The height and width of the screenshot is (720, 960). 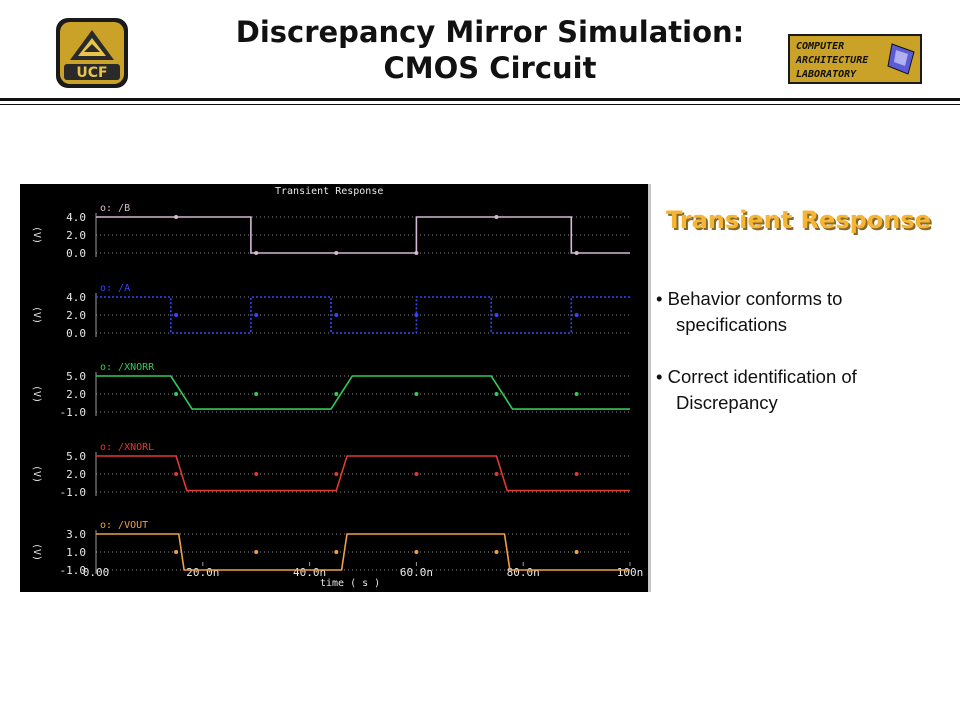 What do you see at coordinates (901, 59) in the screenshot?
I see `chip-icon` at bounding box center [901, 59].